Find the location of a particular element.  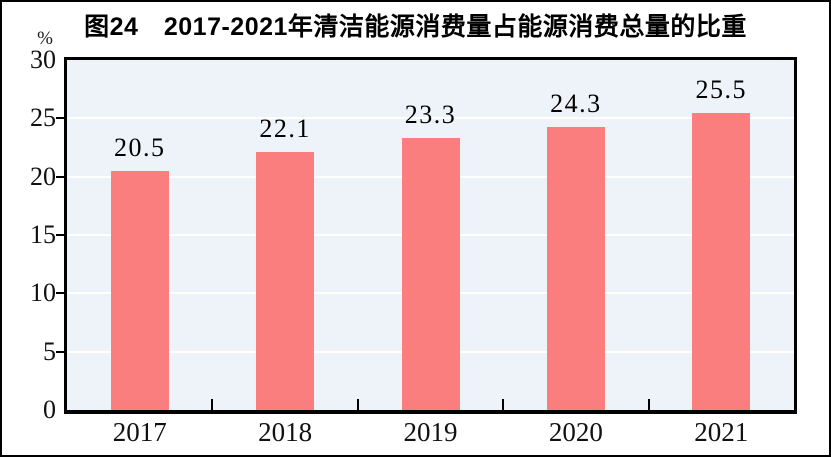

gridline is located at coordinates (430, 118).